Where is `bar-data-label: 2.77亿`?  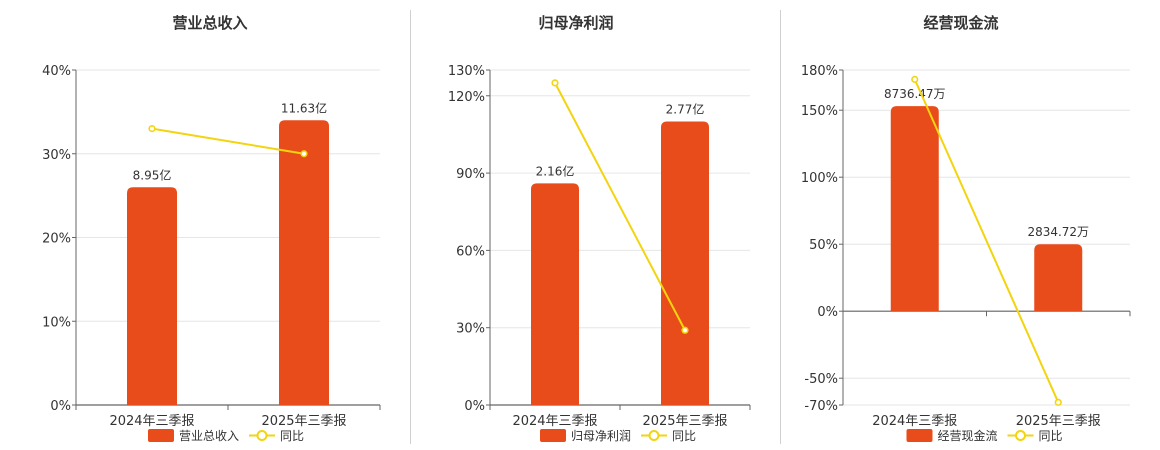
bar-data-label: 2.77亿 is located at coordinates (685, 109).